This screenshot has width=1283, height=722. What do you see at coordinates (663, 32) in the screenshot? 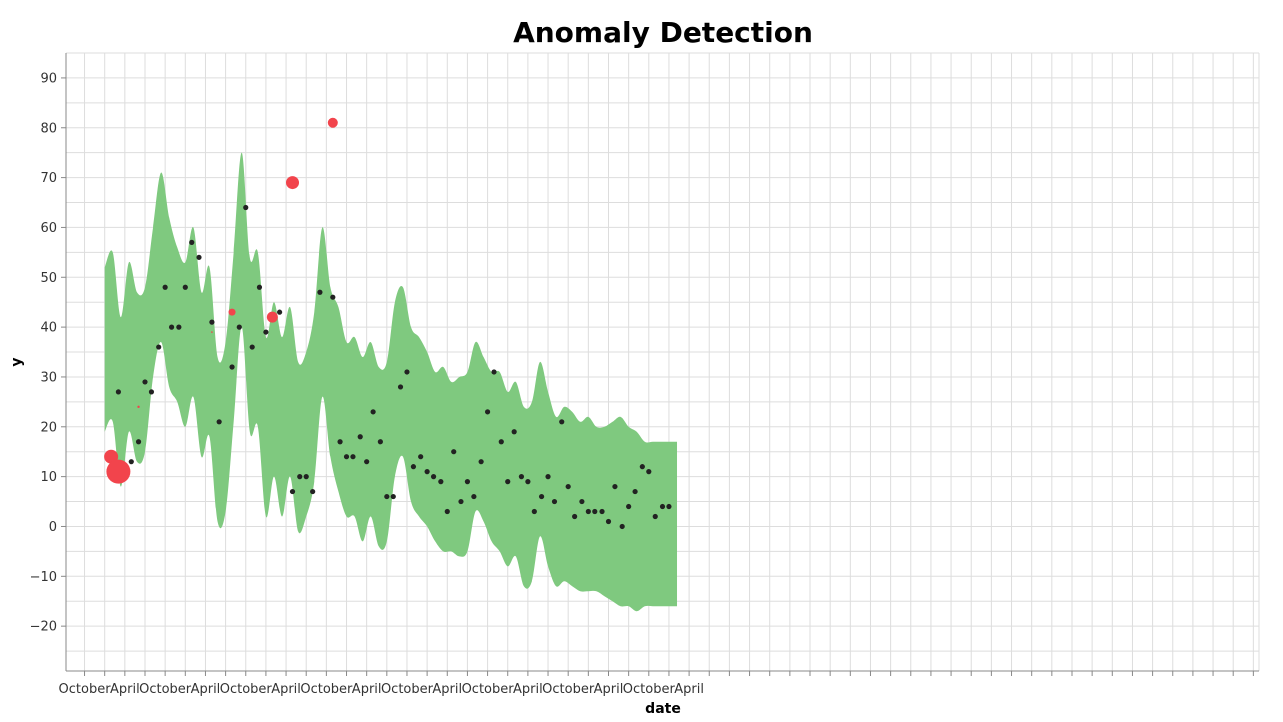
I see `chart-title: Anomaly Detection` at bounding box center [663, 32].